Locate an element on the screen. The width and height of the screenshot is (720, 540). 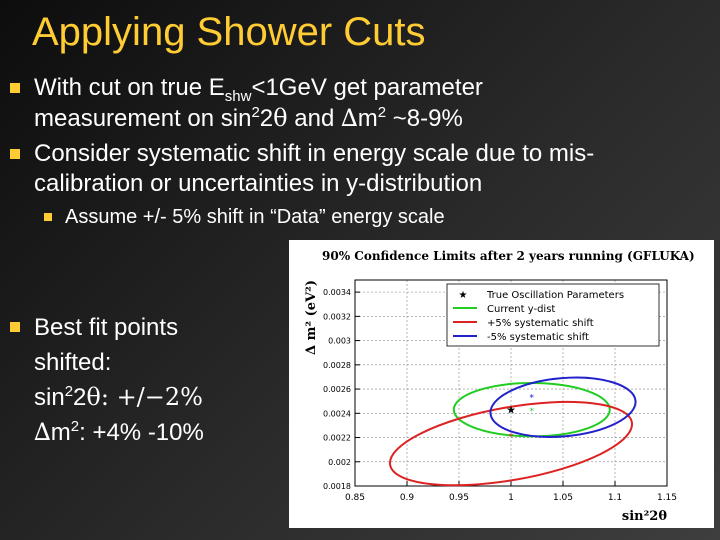
bullet-3-line3-sup: 2 is located at coordinates (69, 391).